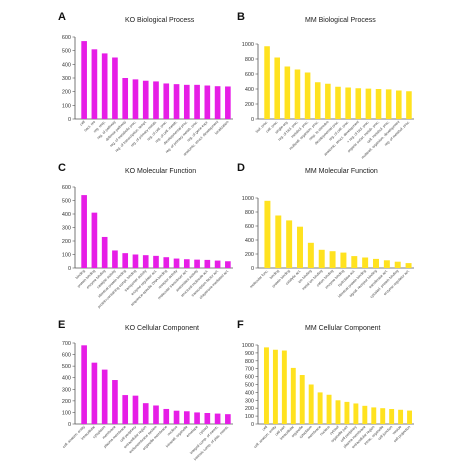 This screenshot has width=474, height=474. What do you see at coordinates (173, 431) in the screenshot?
I see `x-category-label: nucleus` at bounding box center [173, 431].